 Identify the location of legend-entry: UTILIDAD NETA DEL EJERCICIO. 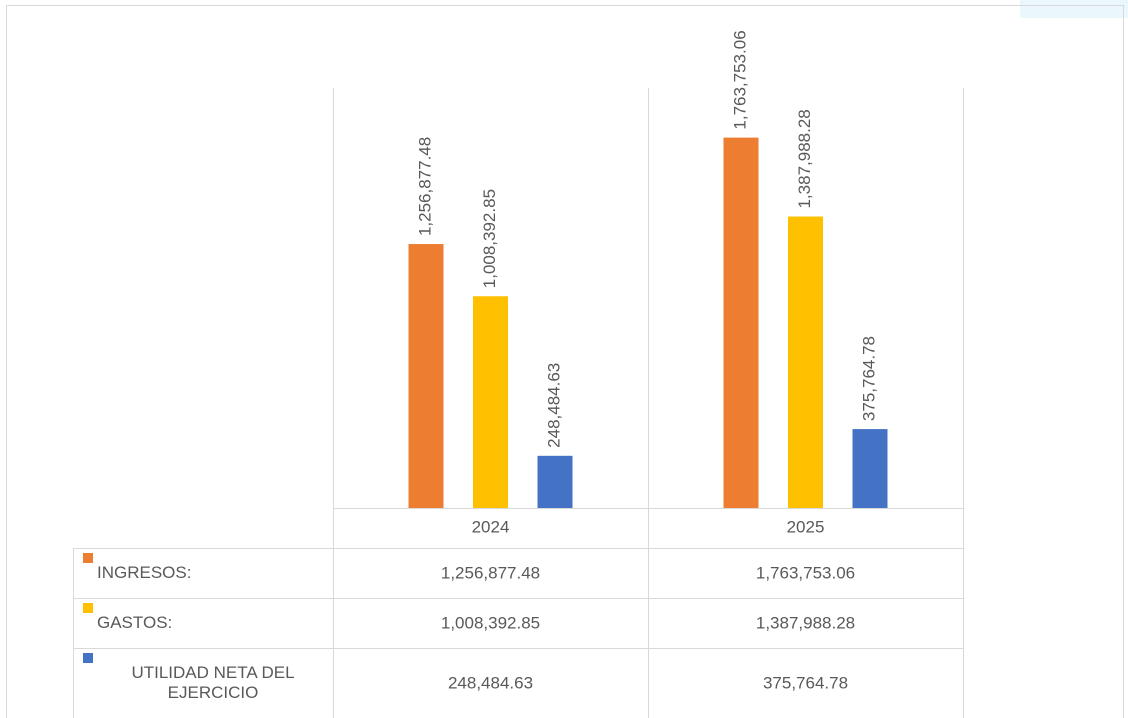
(206, 683).